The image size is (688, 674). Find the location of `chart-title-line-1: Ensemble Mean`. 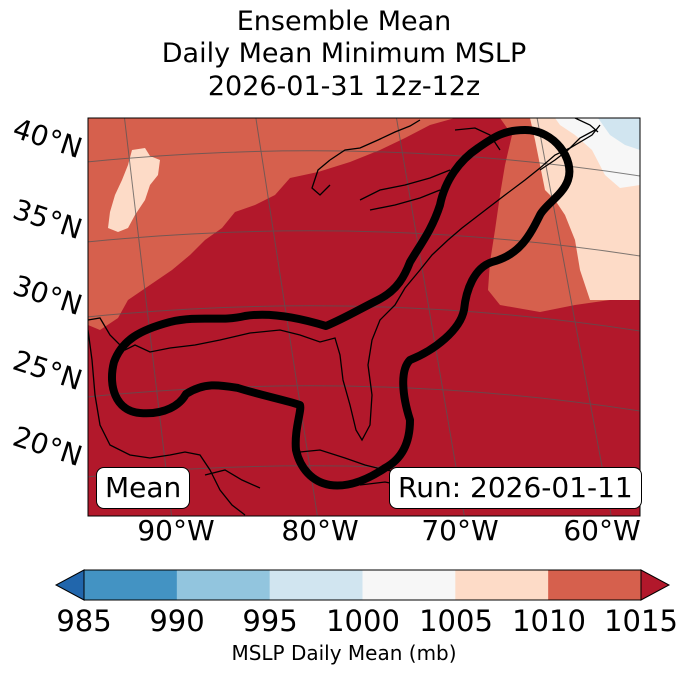

chart-title-line-1: Ensemble Mean is located at coordinates (344, 21).